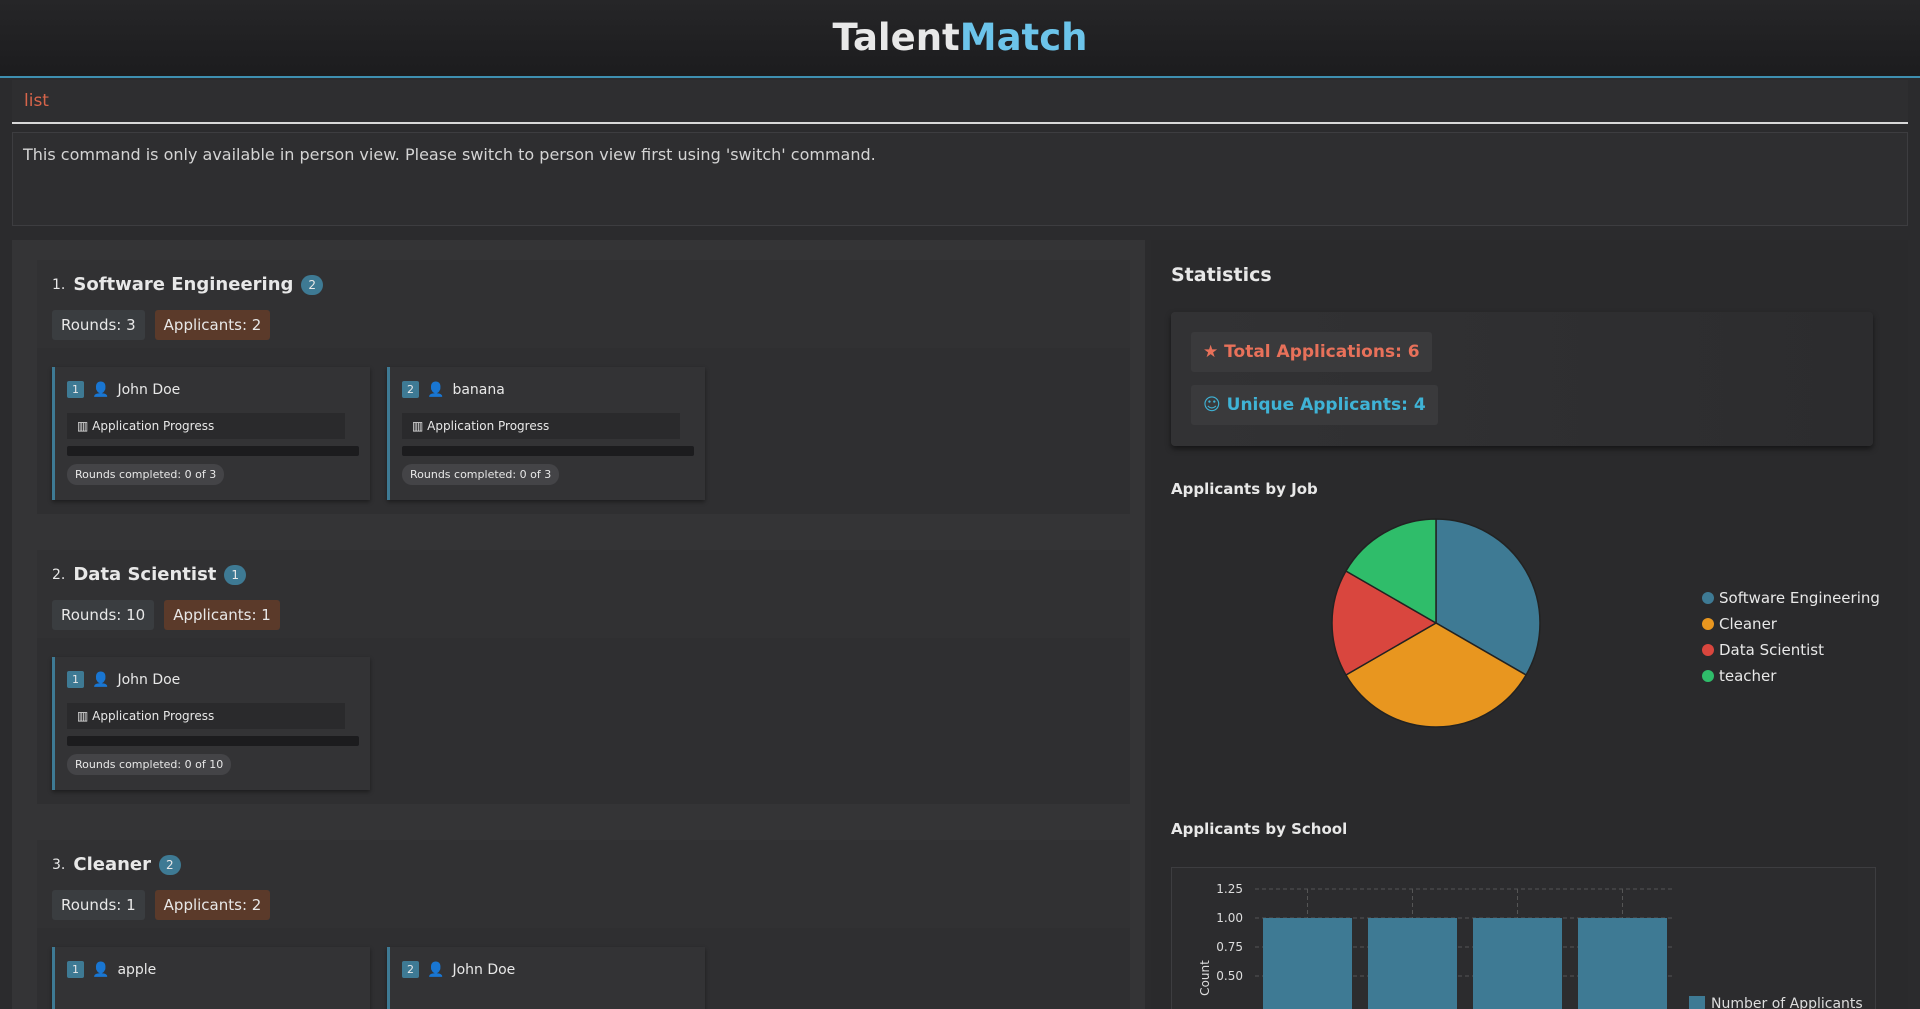 The width and height of the screenshot is (1920, 1009). Describe the element at coordinates (583, 594) in the screenshot. I see `job-header: 2. Data Scientist 1 Rounds: 10 Applicants: 1` at that location.